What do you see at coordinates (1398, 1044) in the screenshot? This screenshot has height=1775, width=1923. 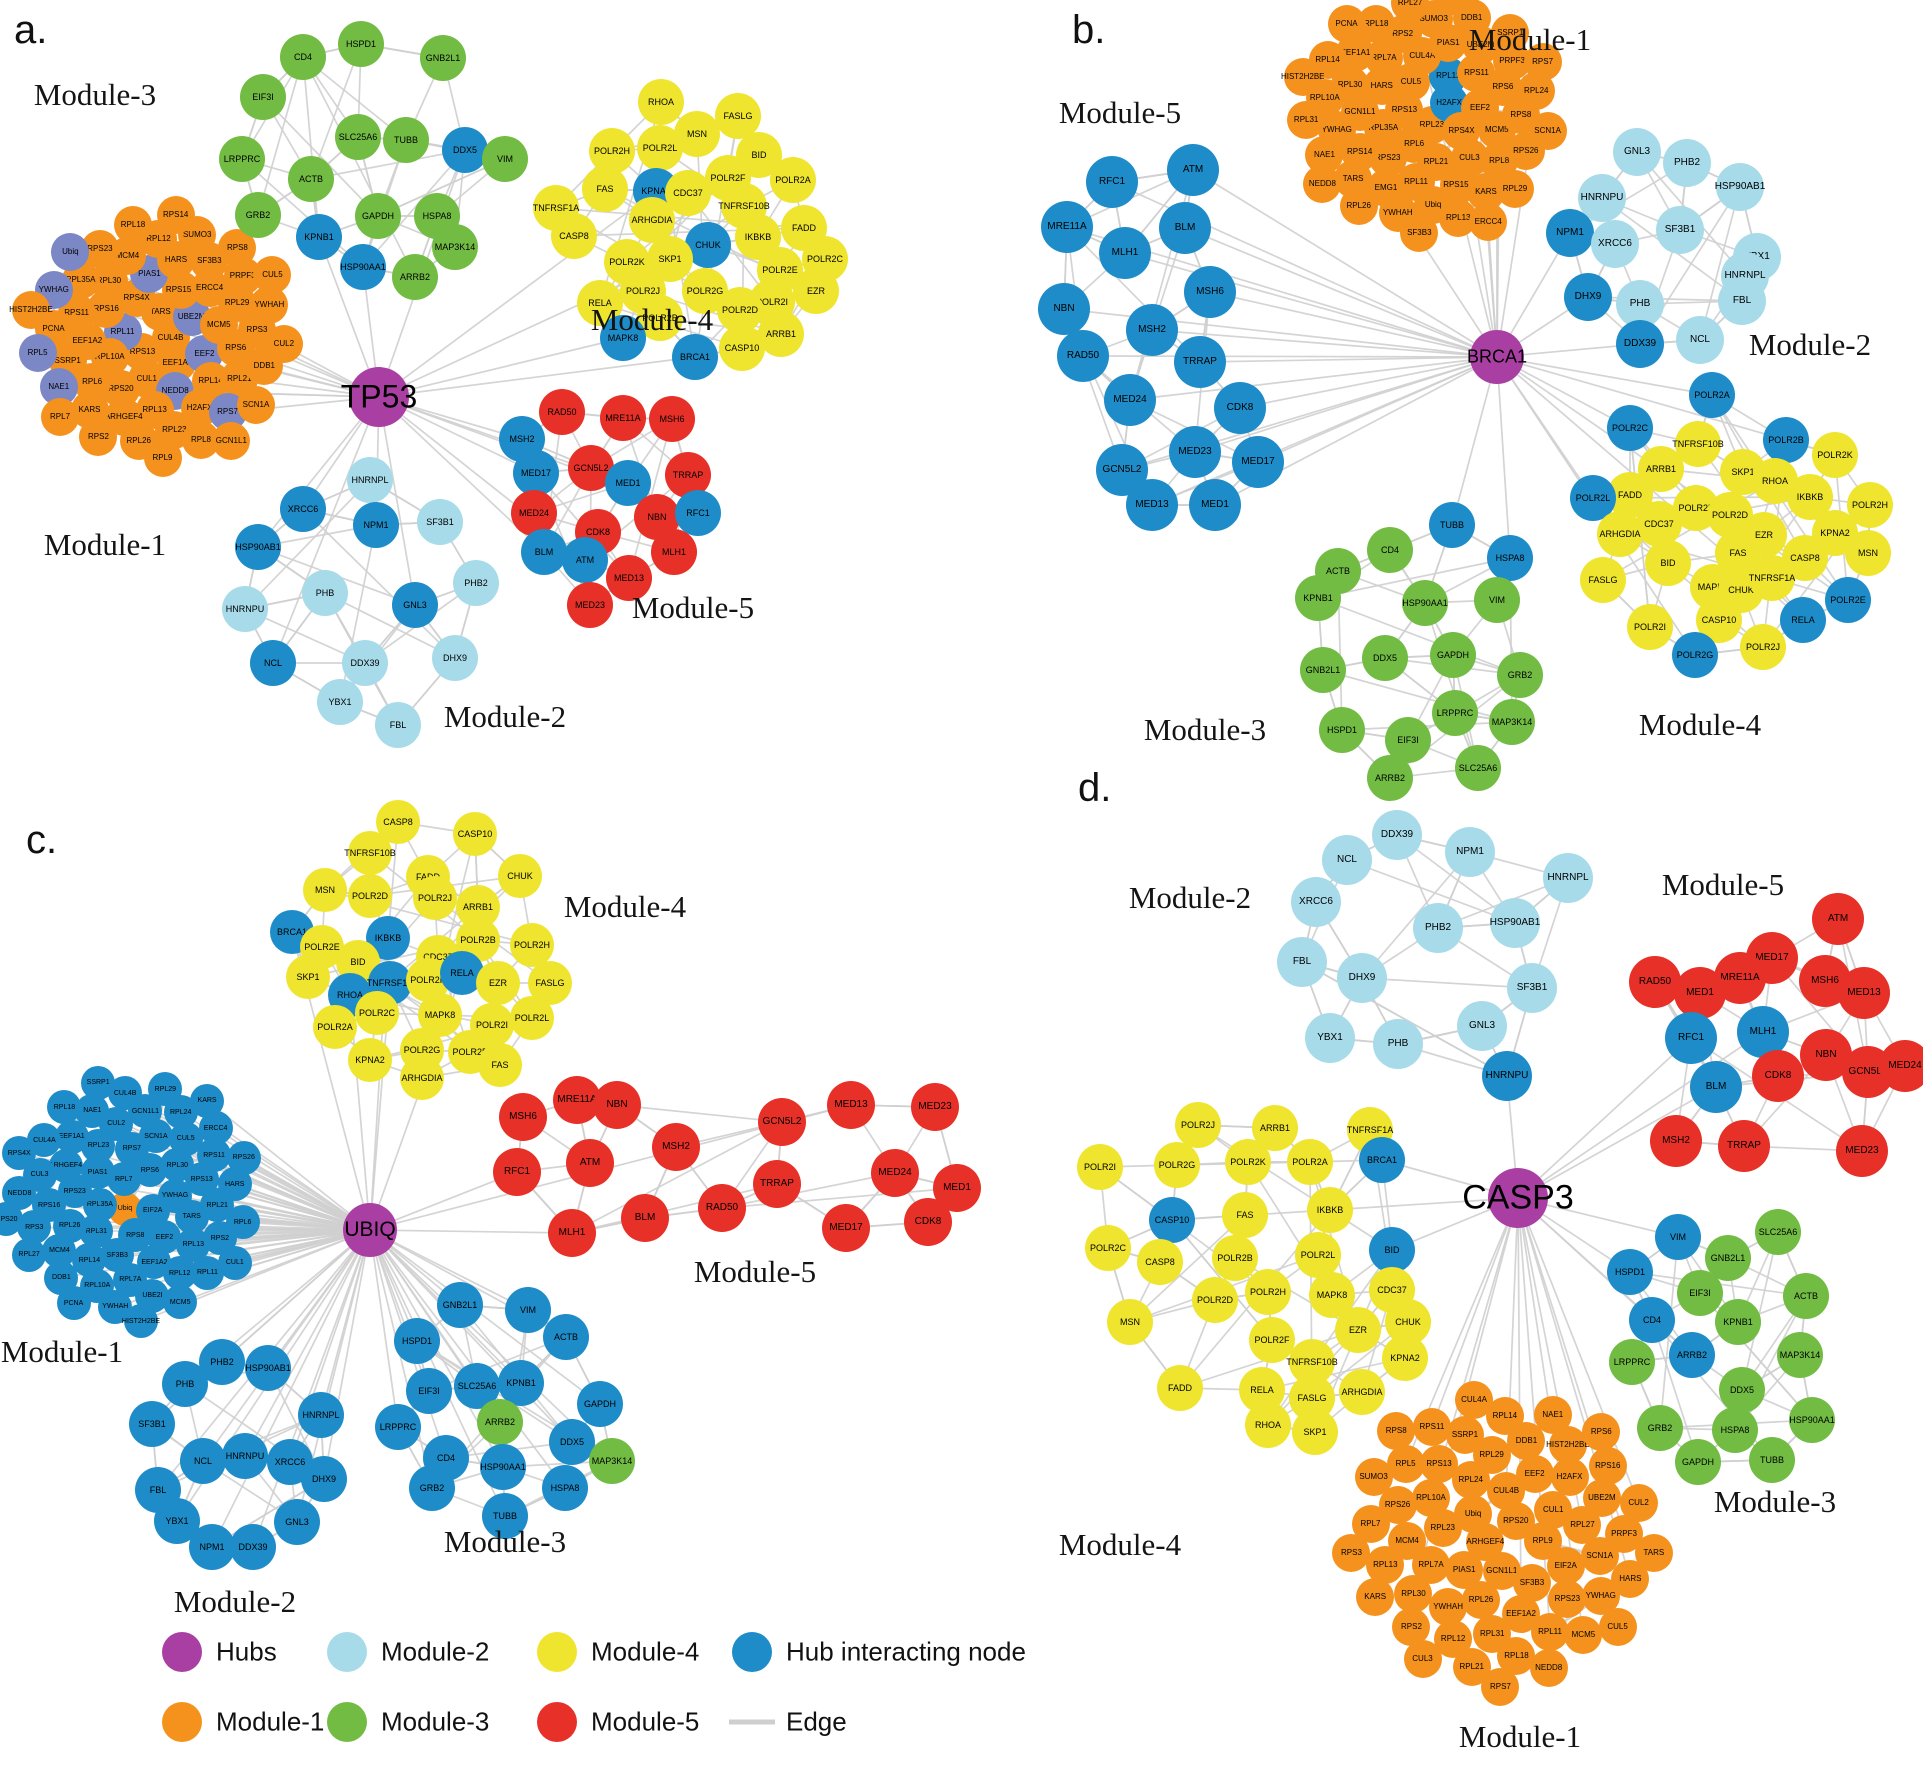 I see `node-PHB: PHB` at bounding box center [1398, 1044].